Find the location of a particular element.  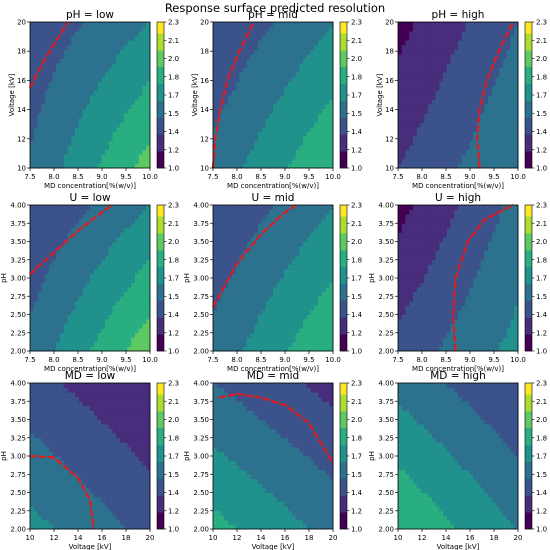

y-axis-label: pH is located at coordinates (4, 278).